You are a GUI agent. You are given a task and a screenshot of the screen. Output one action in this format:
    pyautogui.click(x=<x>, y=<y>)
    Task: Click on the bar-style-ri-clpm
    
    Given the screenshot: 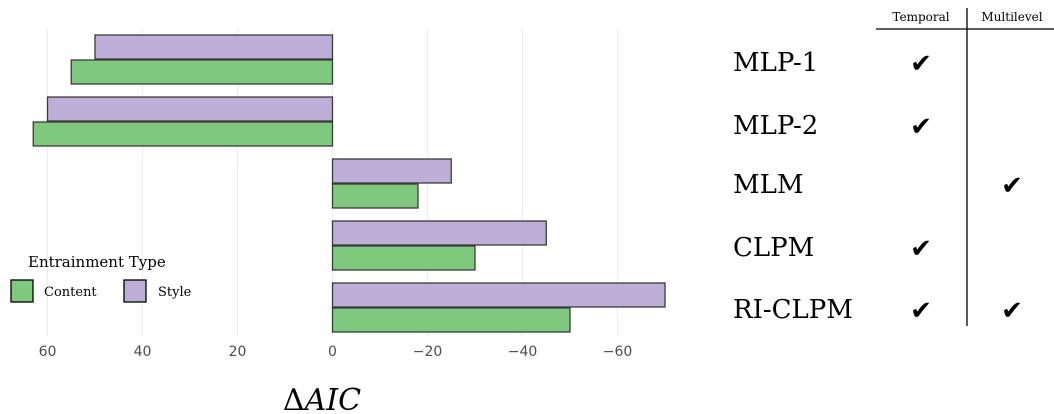 What is the action you would take?
    pyautogui.click(x=499, y=295)
    